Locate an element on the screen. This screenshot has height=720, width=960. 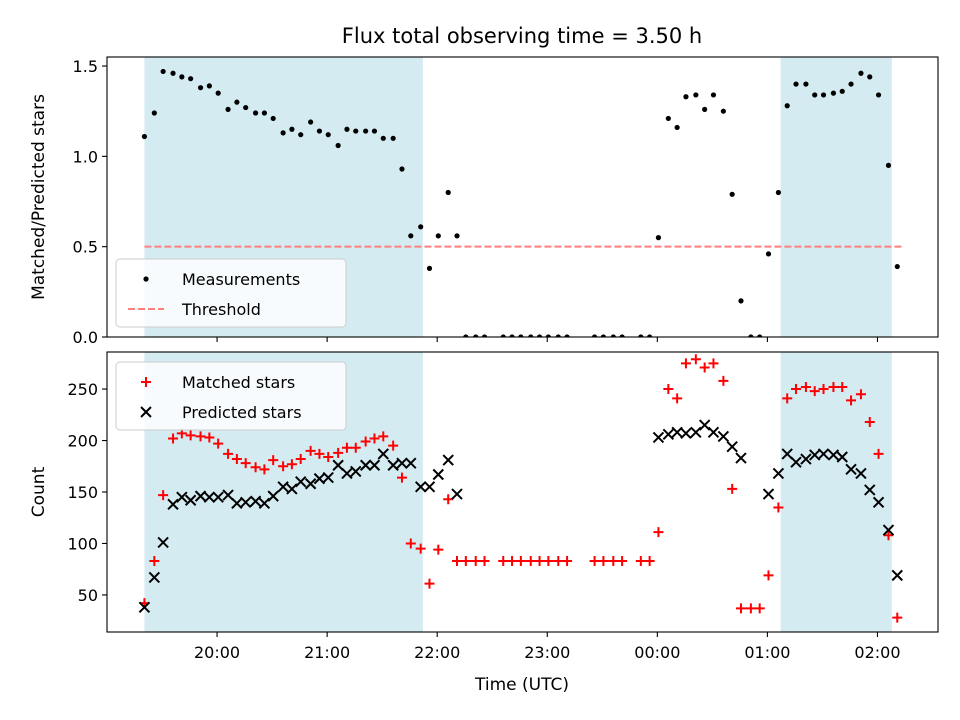
y-tick-label: 250 is located at coordinates (82, 389).